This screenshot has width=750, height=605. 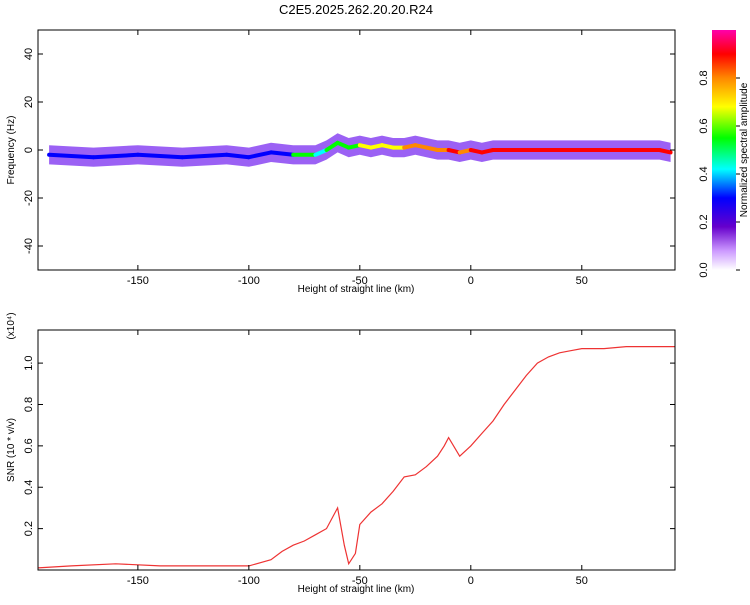 What do you see at coordinates (29, 487) in the screenshot?
I see `y-tick-label: 0.4` at bounding box center [29, 487].